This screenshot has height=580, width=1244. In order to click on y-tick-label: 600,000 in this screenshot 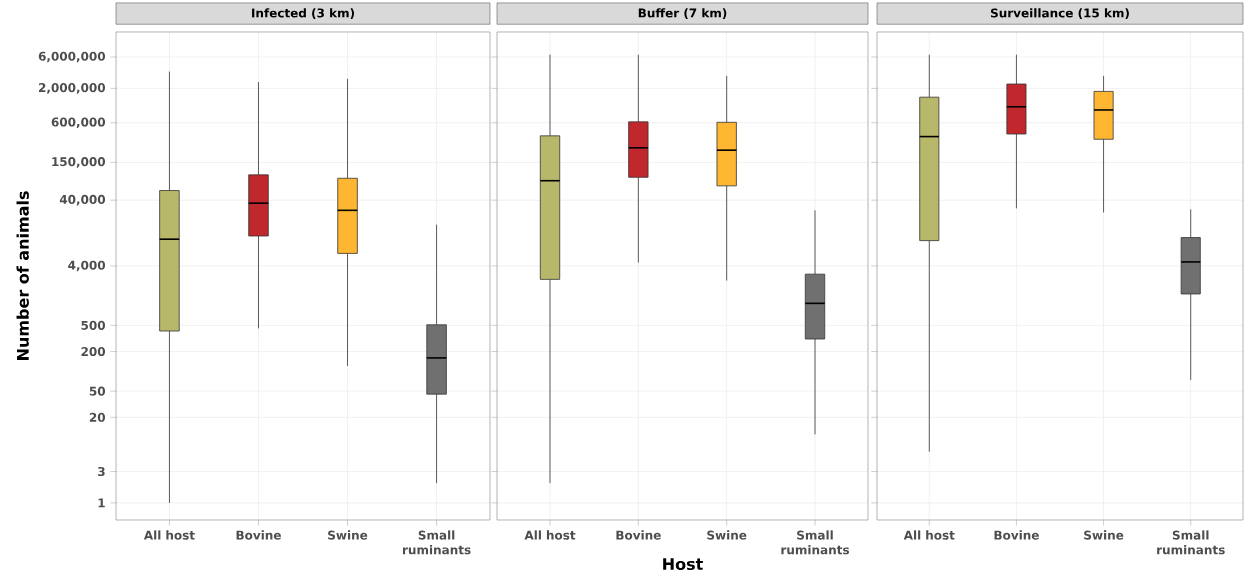, I will do `click(78, 123)`.